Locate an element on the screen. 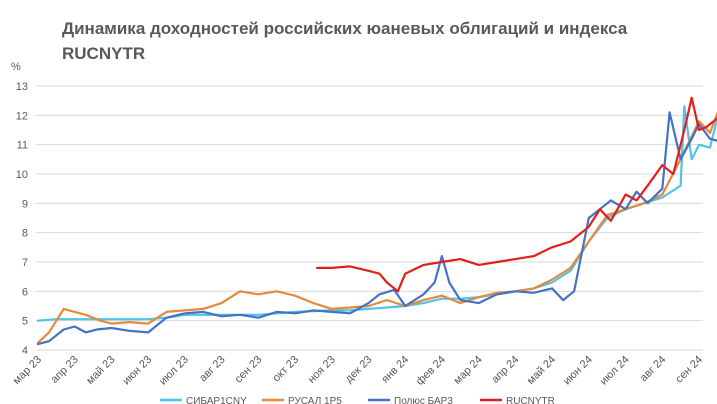  x-tick-label: май 23 is located at coordinates (100, 370).